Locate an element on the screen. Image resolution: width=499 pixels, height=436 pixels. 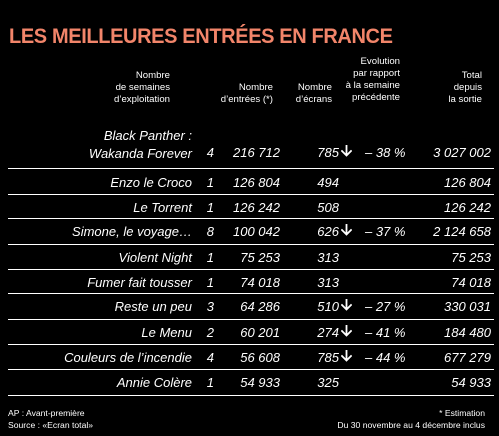
table-row: Le Torrent 1 126 242 508 126 242 is located at coordinates (251, 207).